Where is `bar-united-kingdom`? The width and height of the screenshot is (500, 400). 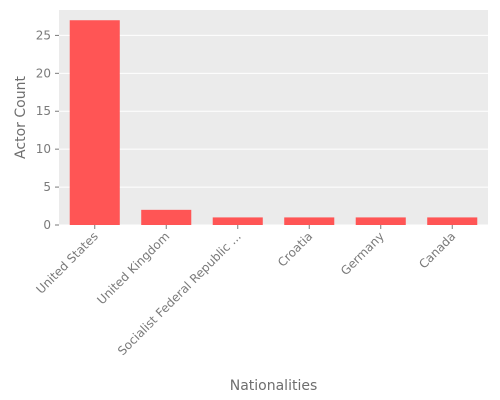 bar-united-kingdom is located at coordinates (166, 217).